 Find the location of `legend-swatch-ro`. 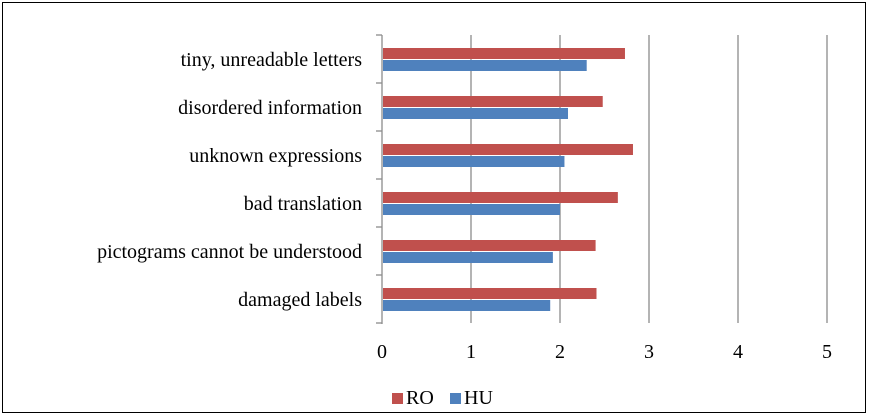

legend-swatch-ro is located at coordinates (397, 398).